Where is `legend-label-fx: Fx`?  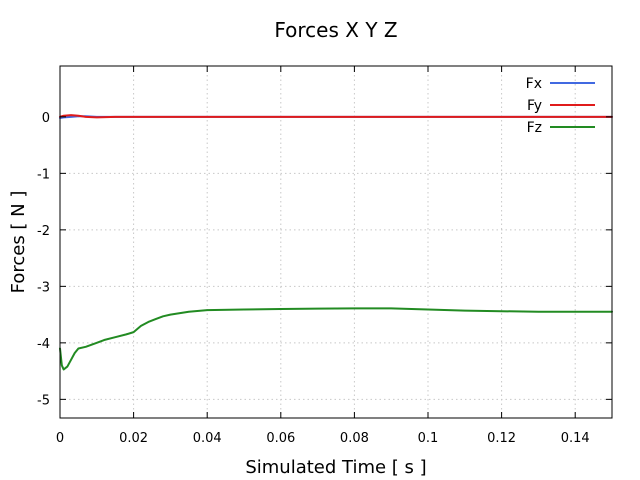
legend-label-fx: Fx is located at coordinates (534, 84).